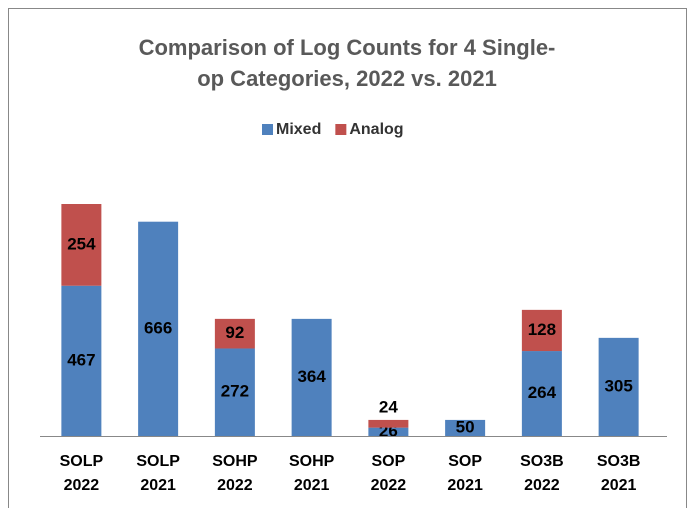 Image resolution: width=694 pixels, height=513 pixels. I want to click on data-label: 128, so click(542, 329).